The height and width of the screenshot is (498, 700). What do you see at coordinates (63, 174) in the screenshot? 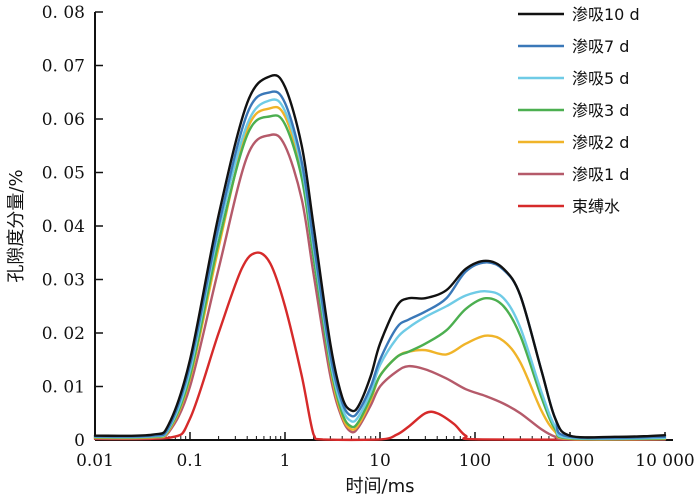
I see `y-tick-label: 0. 05` at bounding box center [63, 174].